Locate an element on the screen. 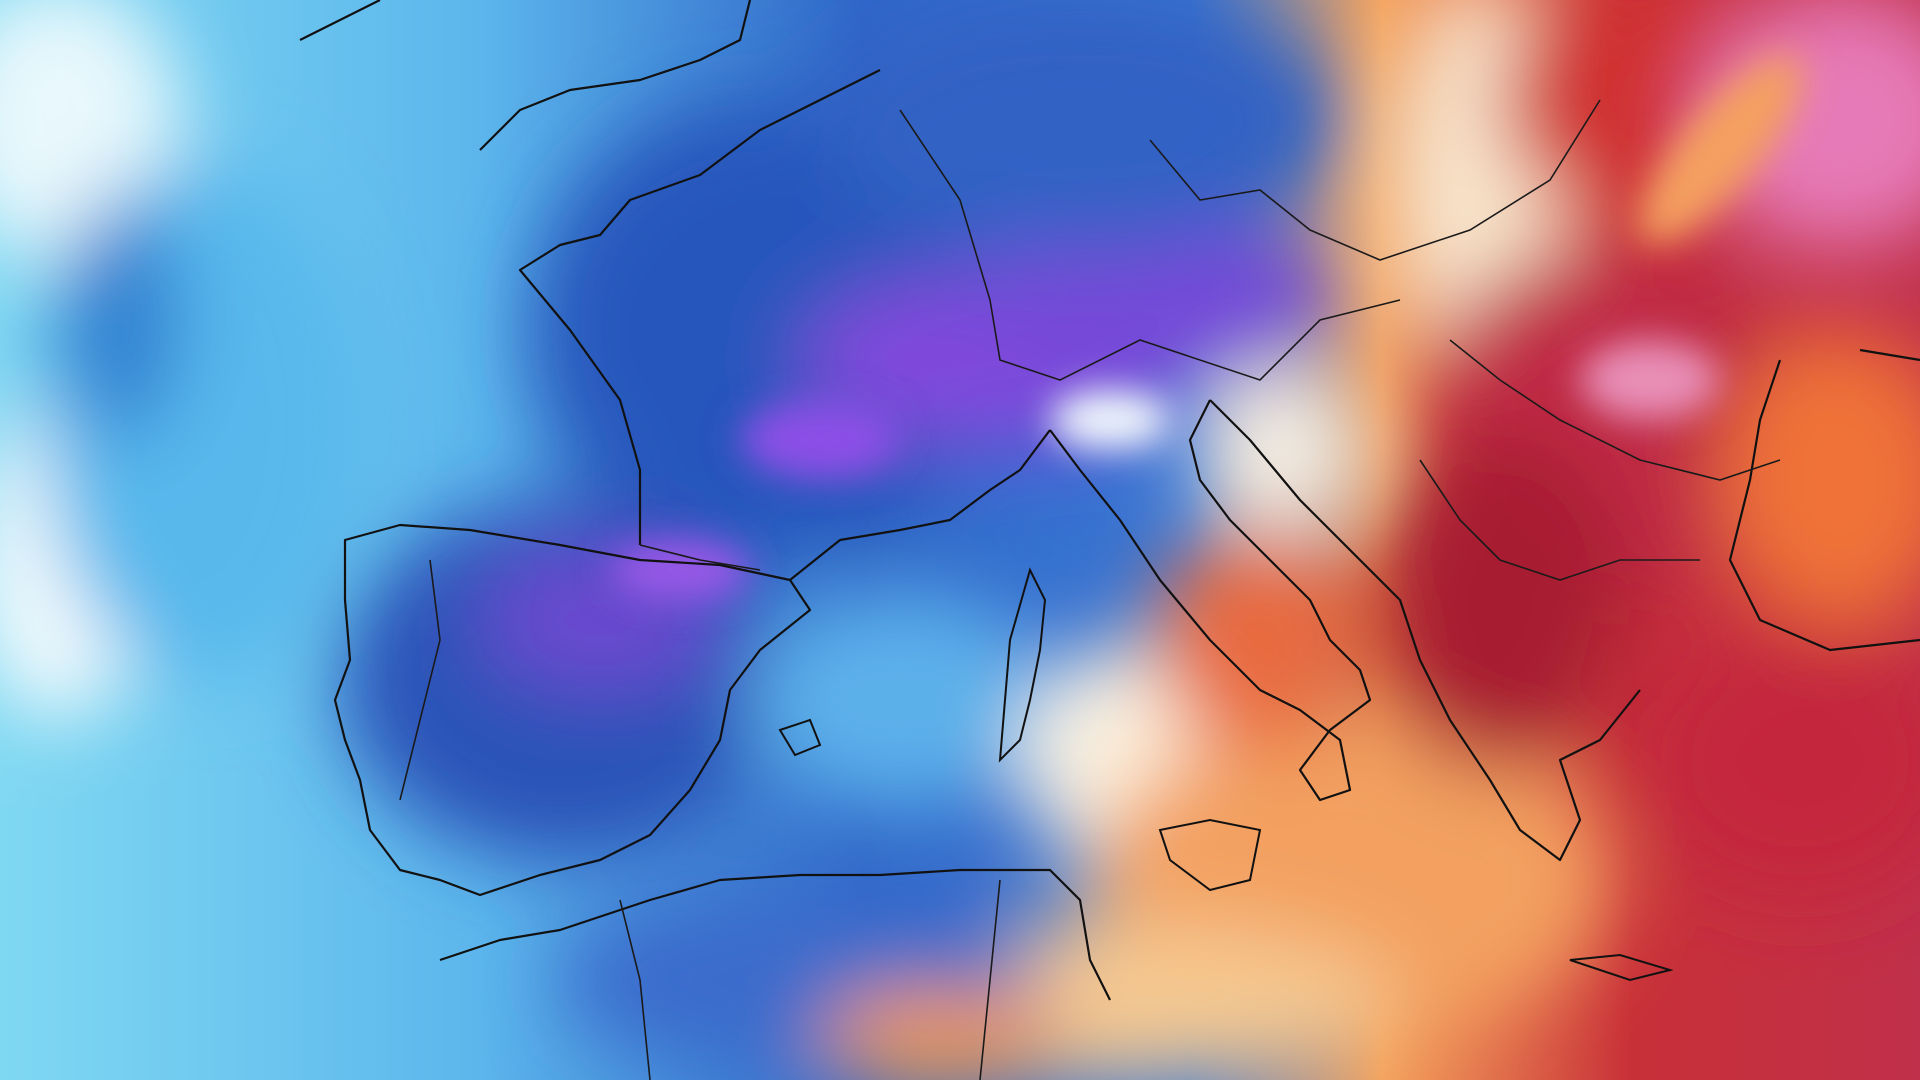  iberia-coast is located at coordinates (572, 710).